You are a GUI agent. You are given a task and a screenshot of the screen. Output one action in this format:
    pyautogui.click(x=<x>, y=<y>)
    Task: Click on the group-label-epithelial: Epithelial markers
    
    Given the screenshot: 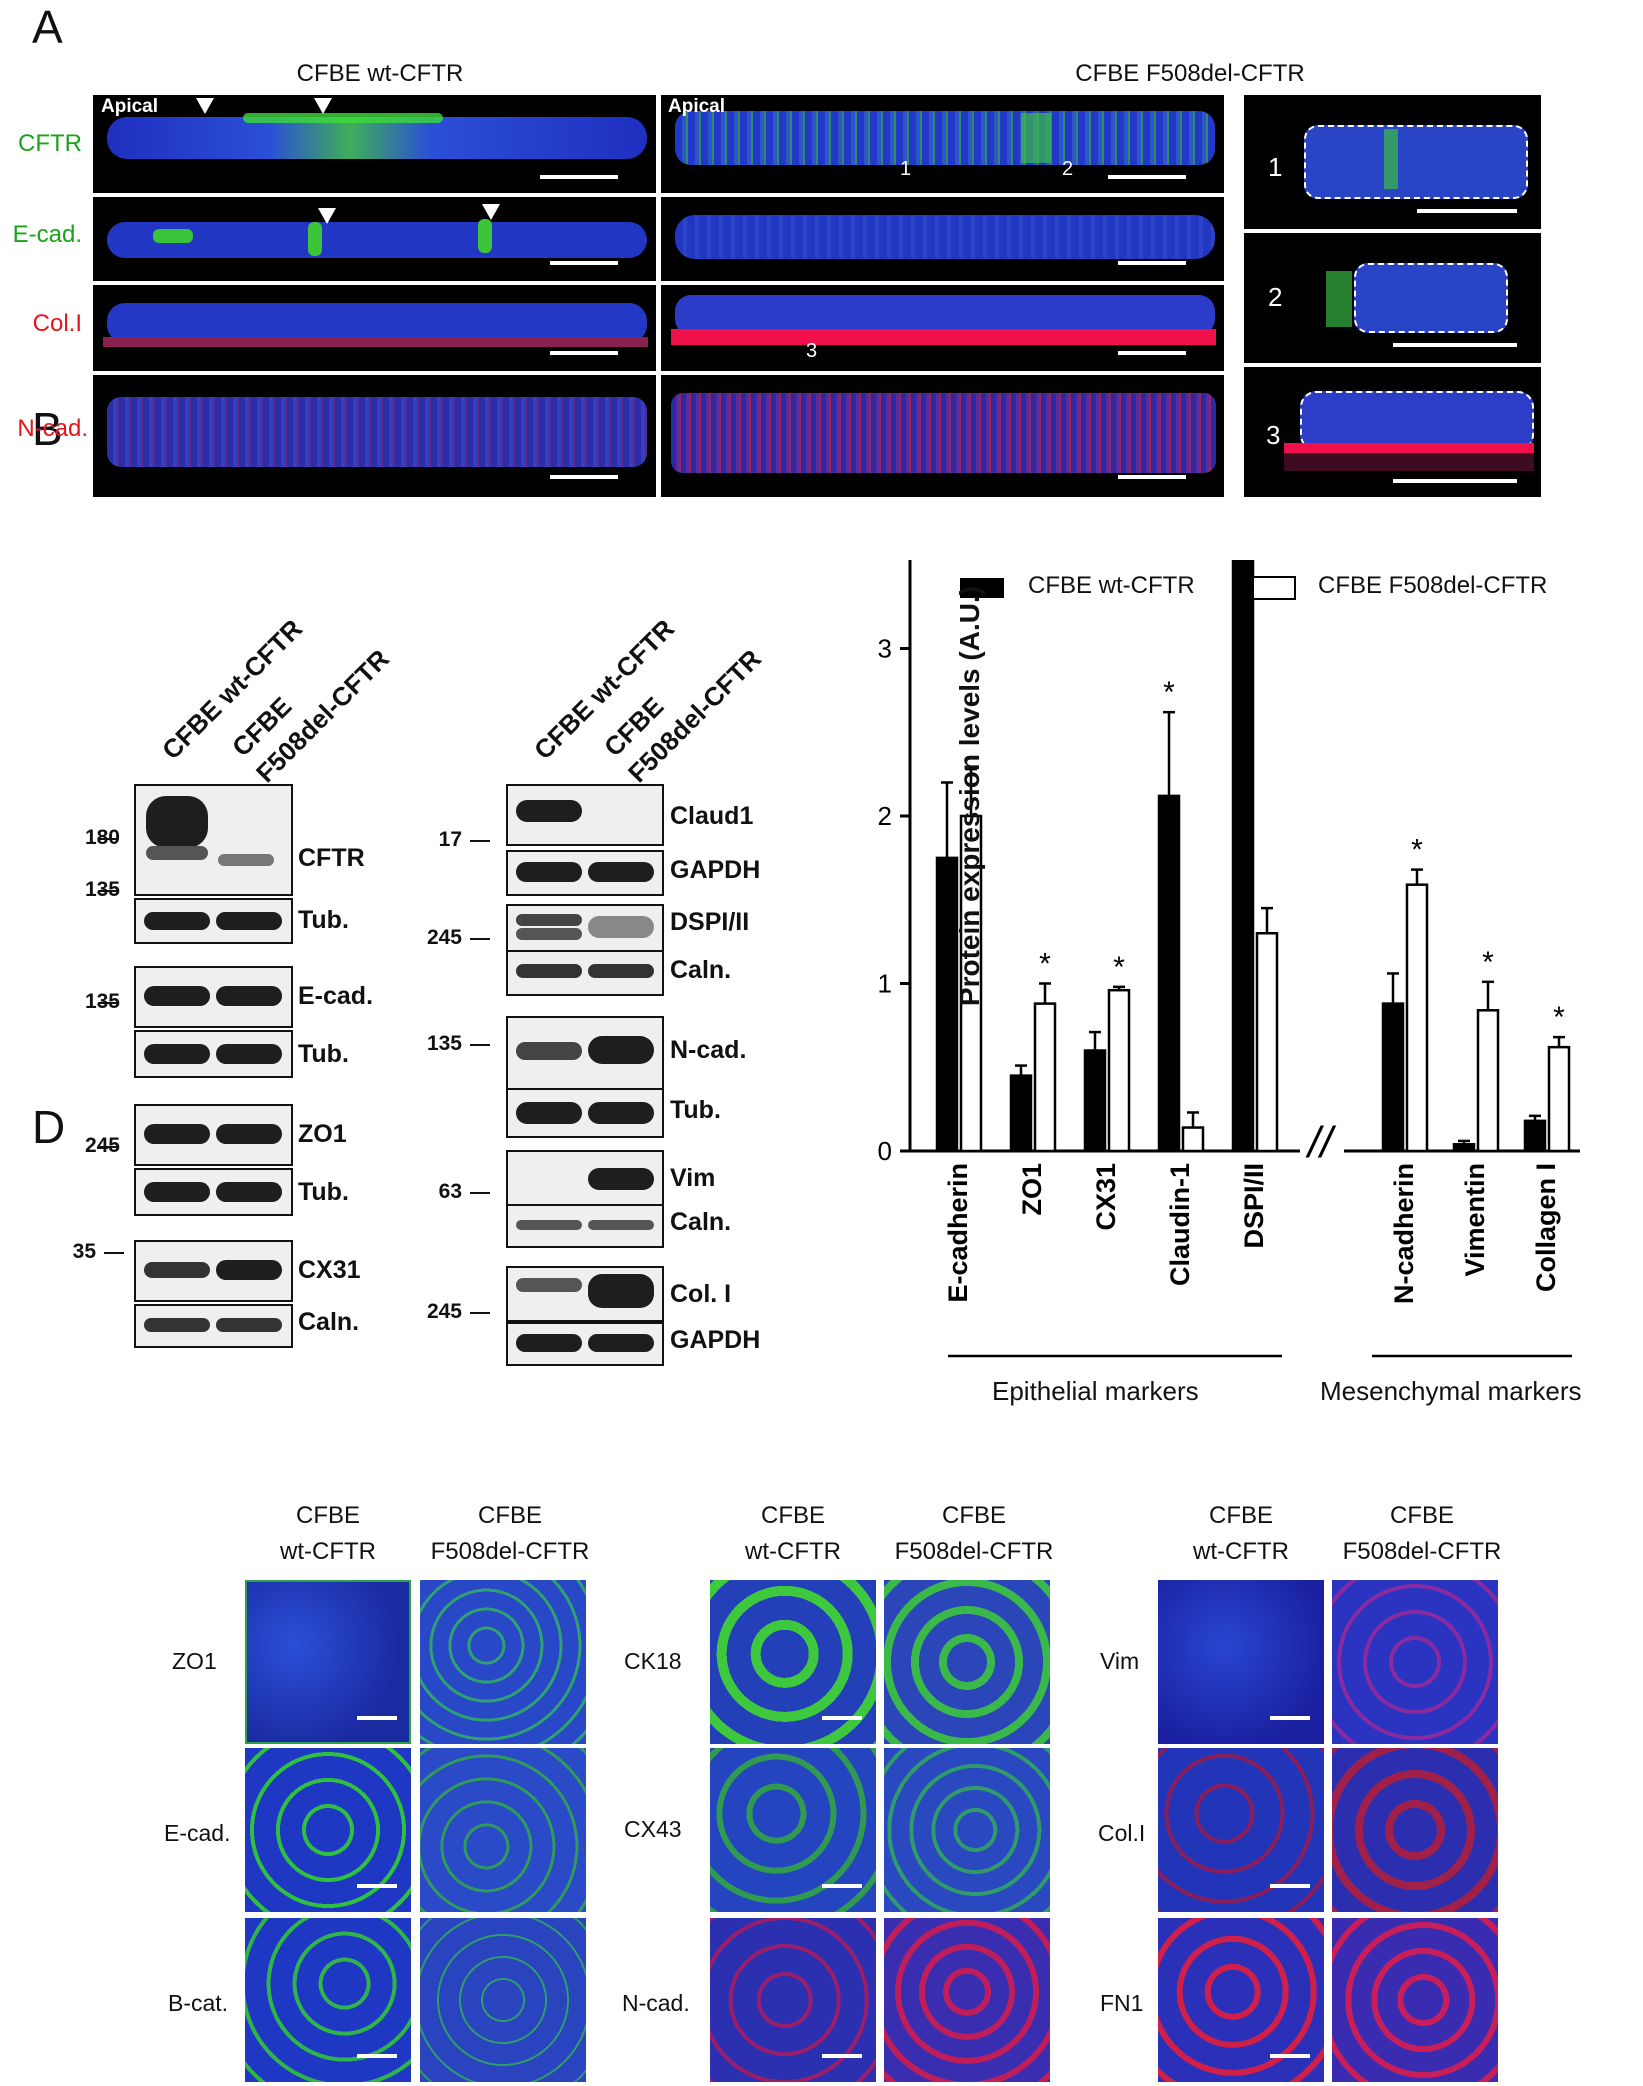 What is the action you would take?
    pyautogui.click(x=1095, y=1391)
    